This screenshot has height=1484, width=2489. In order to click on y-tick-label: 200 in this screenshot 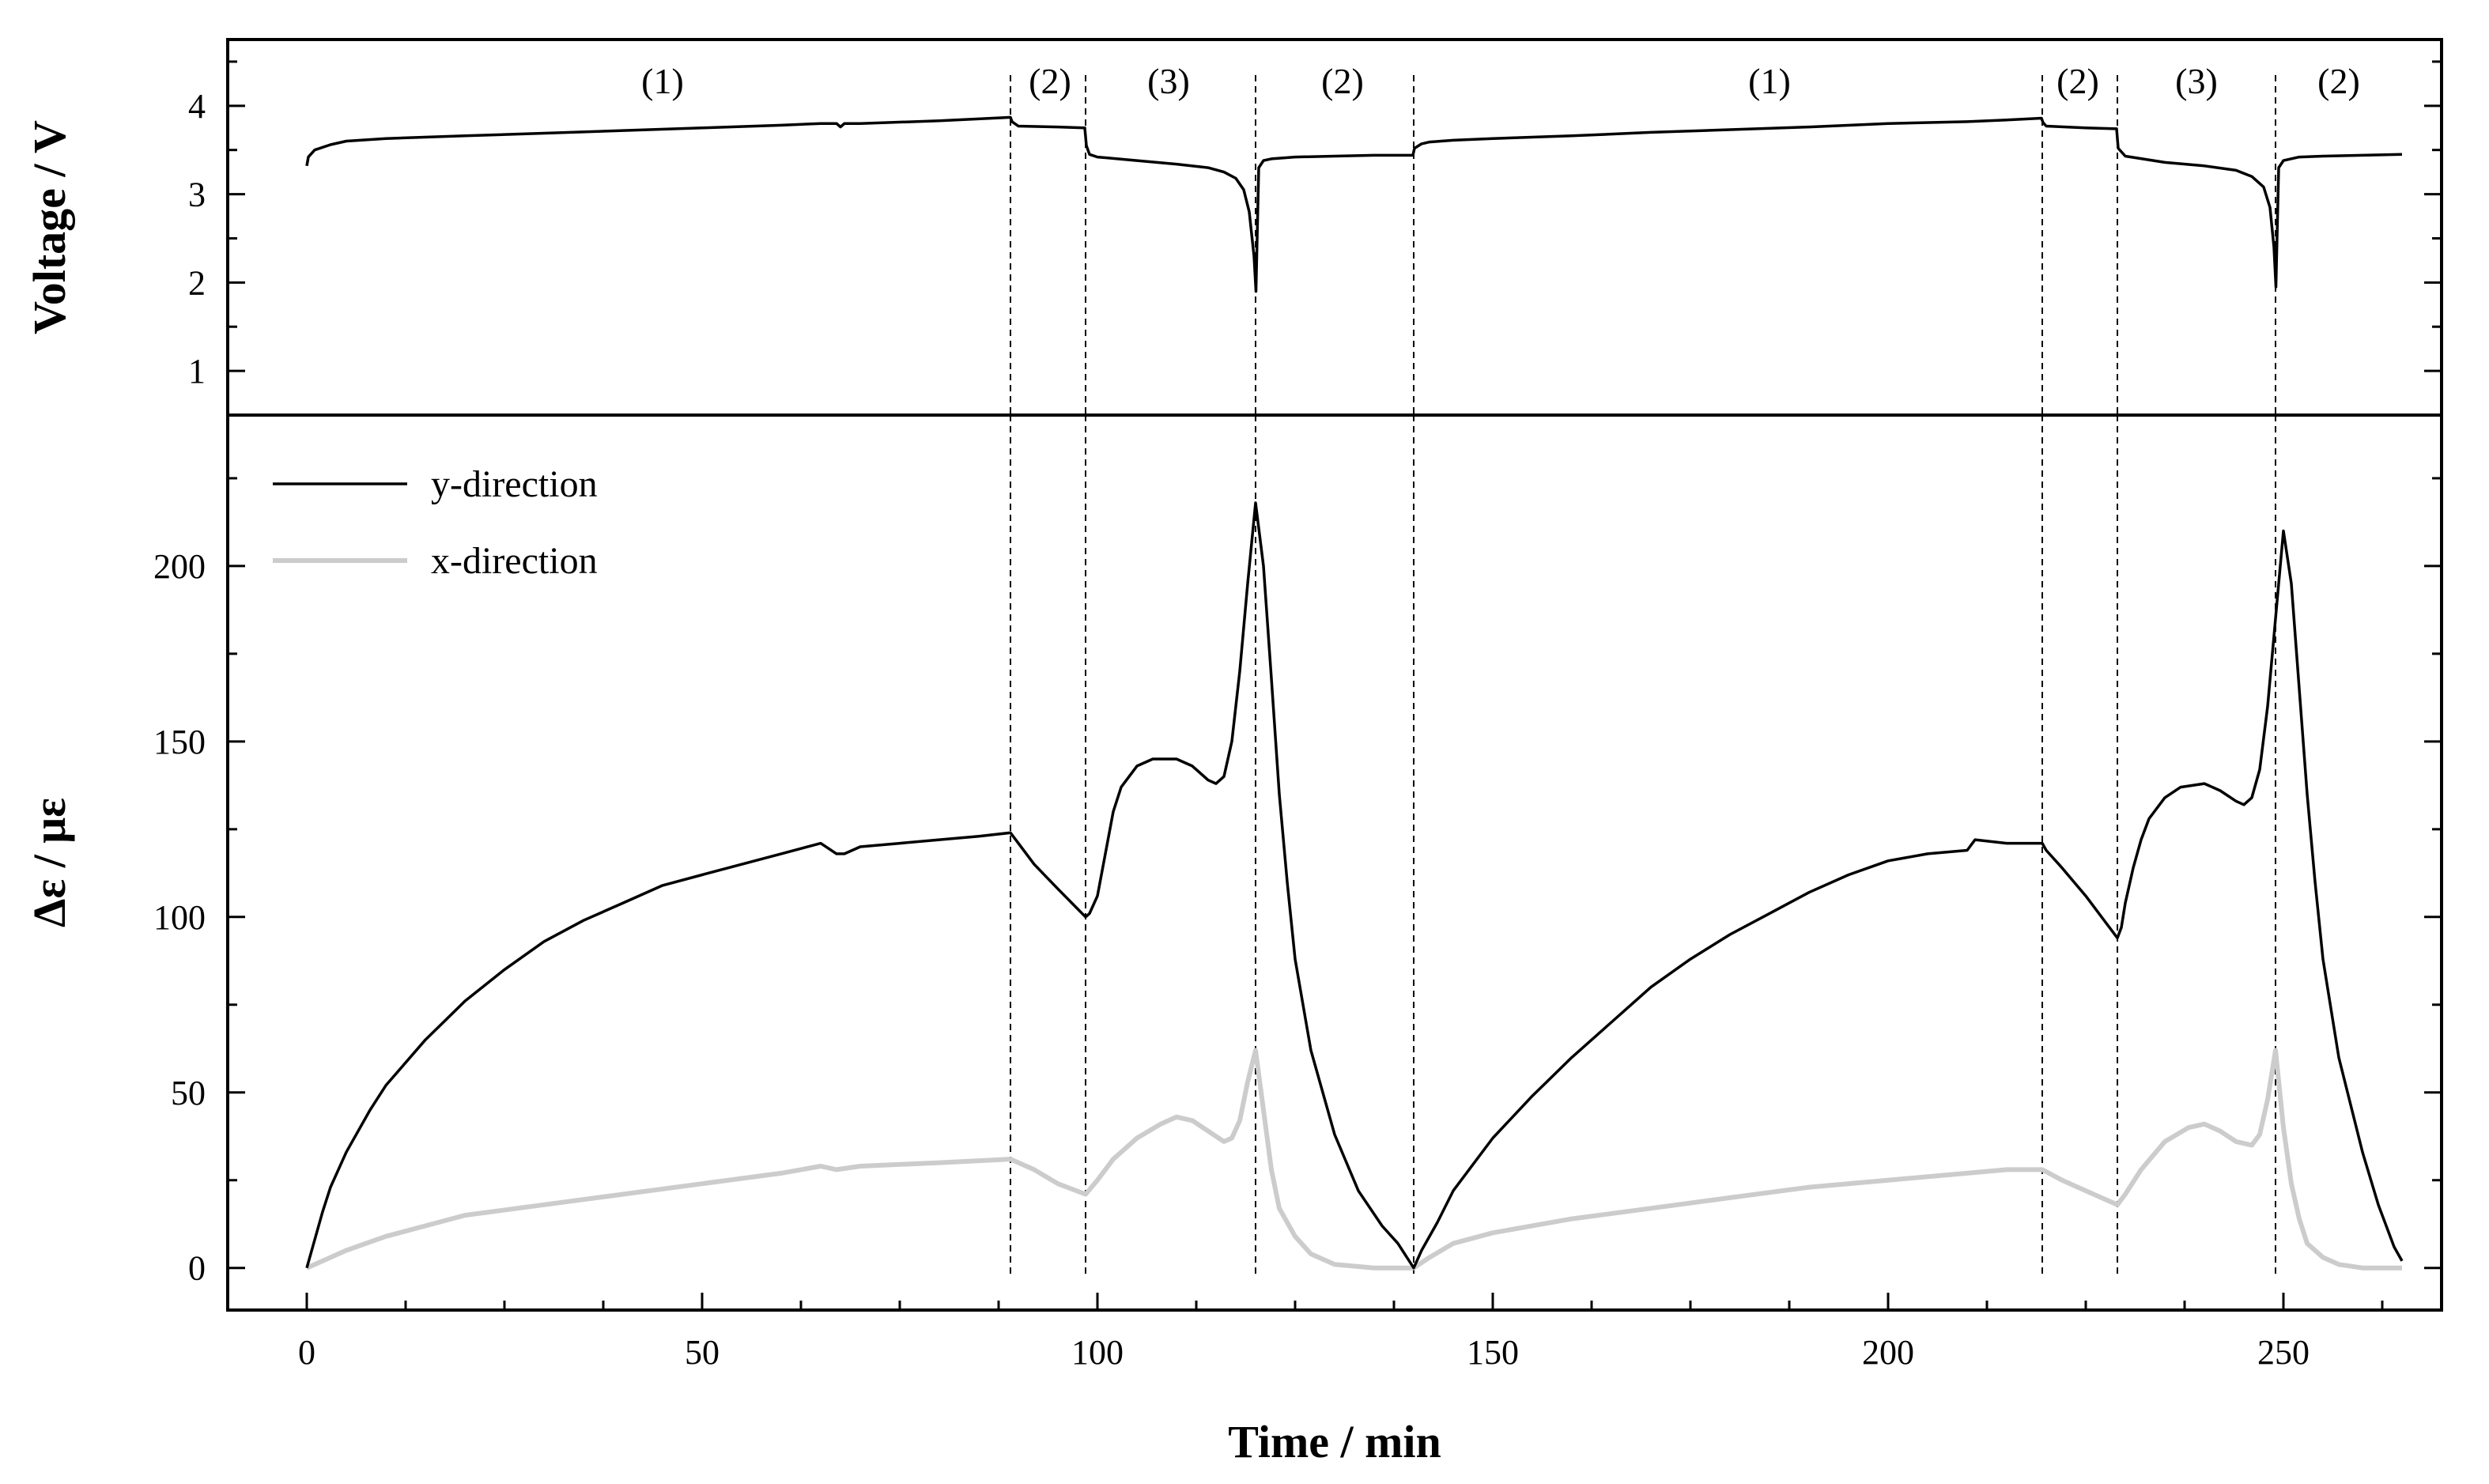, I will do `click(179, 566)`.